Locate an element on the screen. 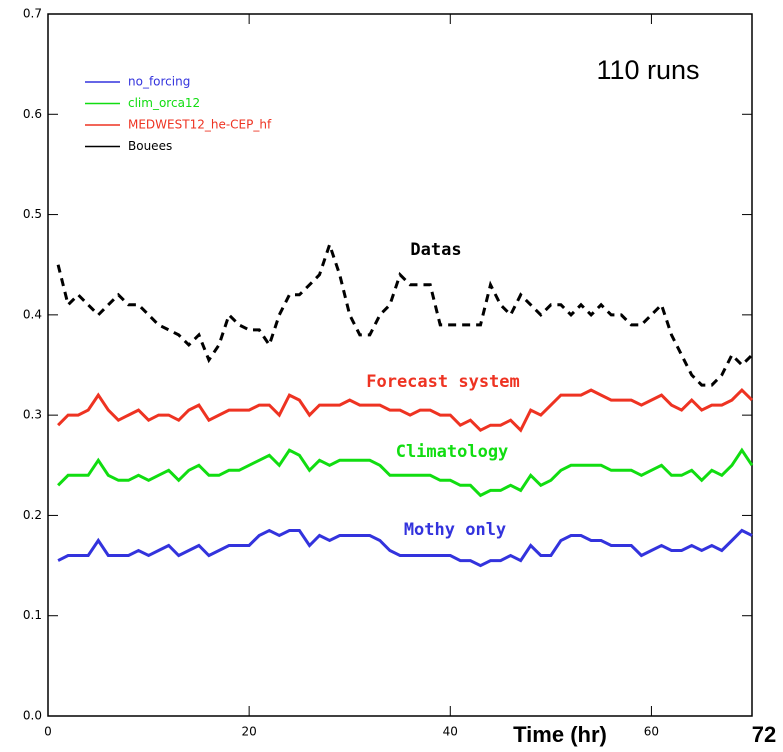 The image size is (783, 752). y-tick-label: 0.7 is located at coordinates (32, 14).